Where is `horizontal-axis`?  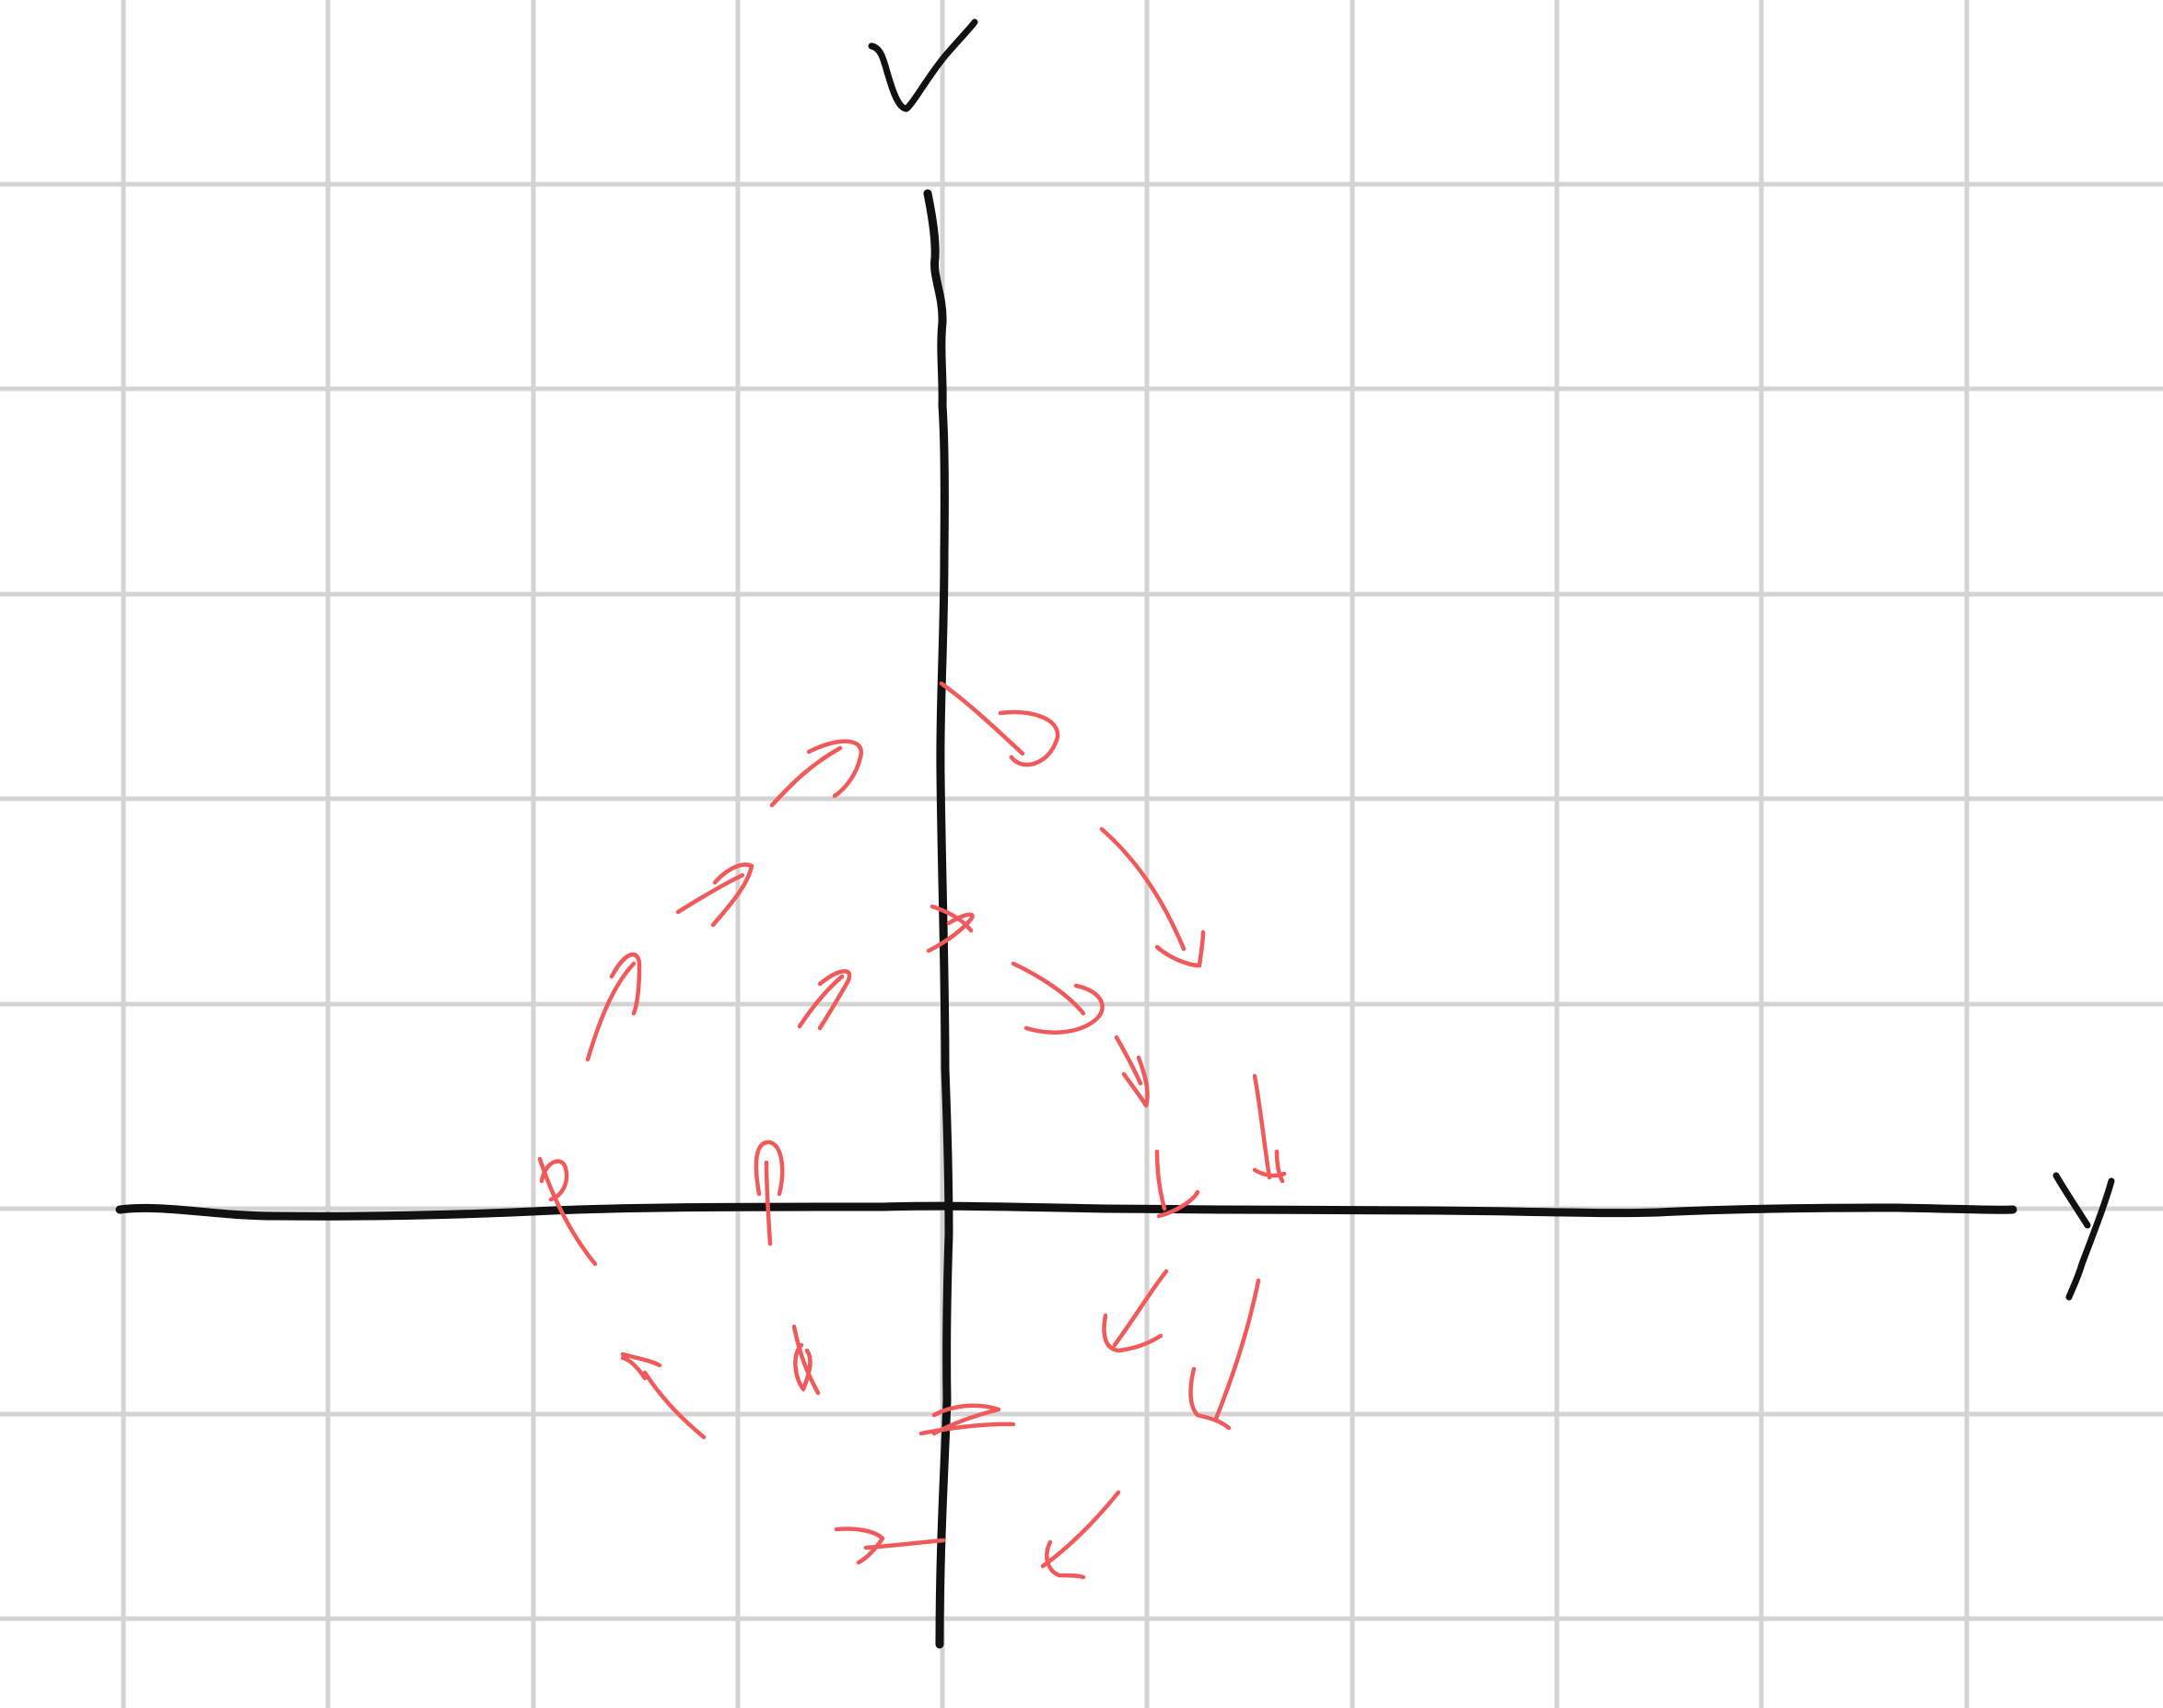 horizontal-axis is located at coordinates (1066, 1211).